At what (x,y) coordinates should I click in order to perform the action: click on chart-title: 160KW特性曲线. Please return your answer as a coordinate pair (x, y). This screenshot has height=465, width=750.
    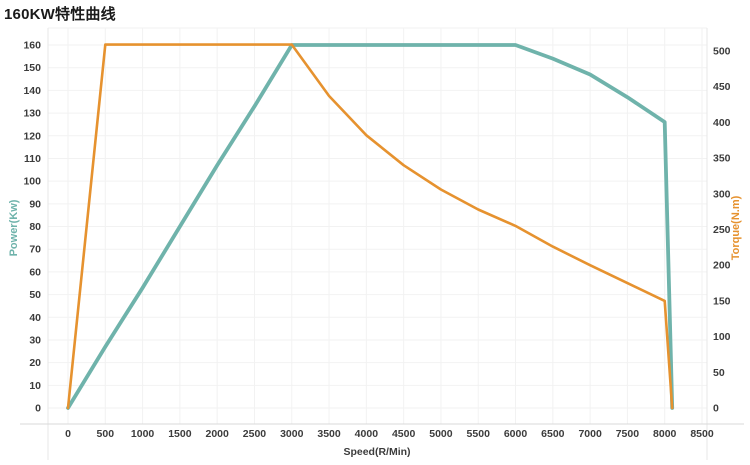
    Looking at the image, I should click on (60, 14).